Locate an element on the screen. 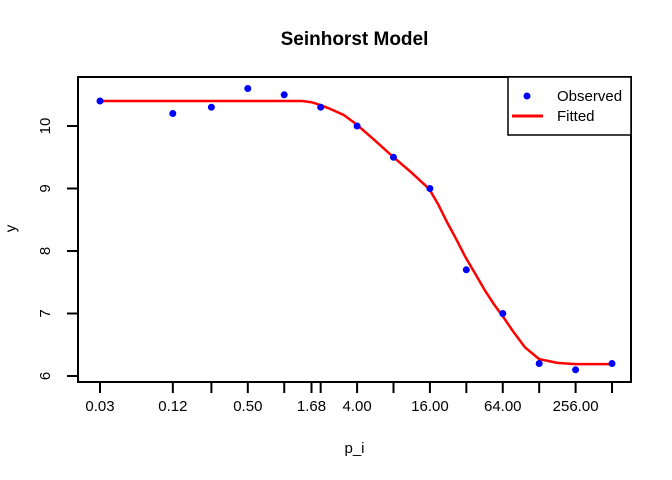  x-tick-label: 1.68 is located at coordinates (311, 406).